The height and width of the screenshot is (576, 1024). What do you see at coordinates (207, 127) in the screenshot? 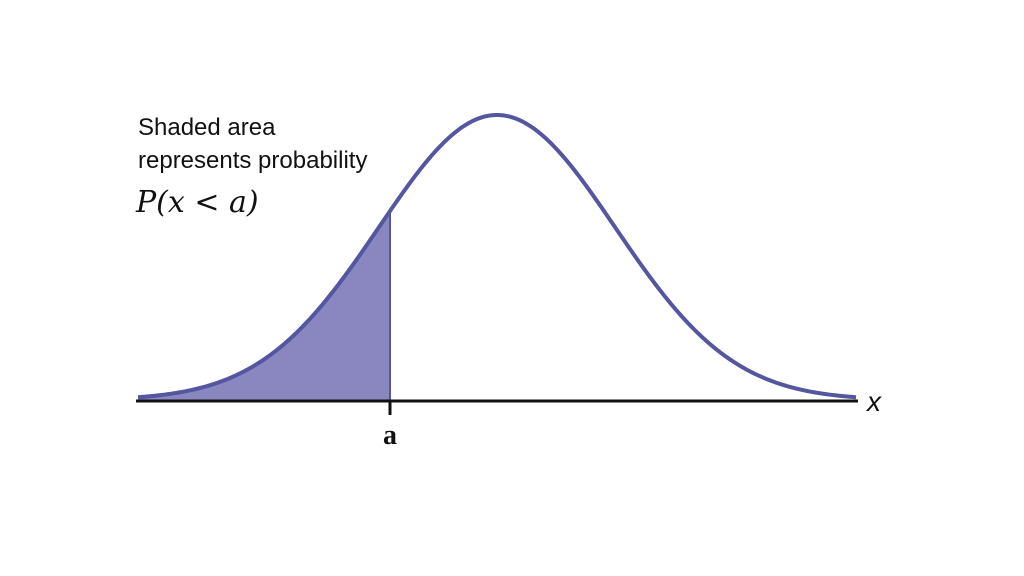
I see `annotation-line: Shaded area` at bounding box center [207, 127].